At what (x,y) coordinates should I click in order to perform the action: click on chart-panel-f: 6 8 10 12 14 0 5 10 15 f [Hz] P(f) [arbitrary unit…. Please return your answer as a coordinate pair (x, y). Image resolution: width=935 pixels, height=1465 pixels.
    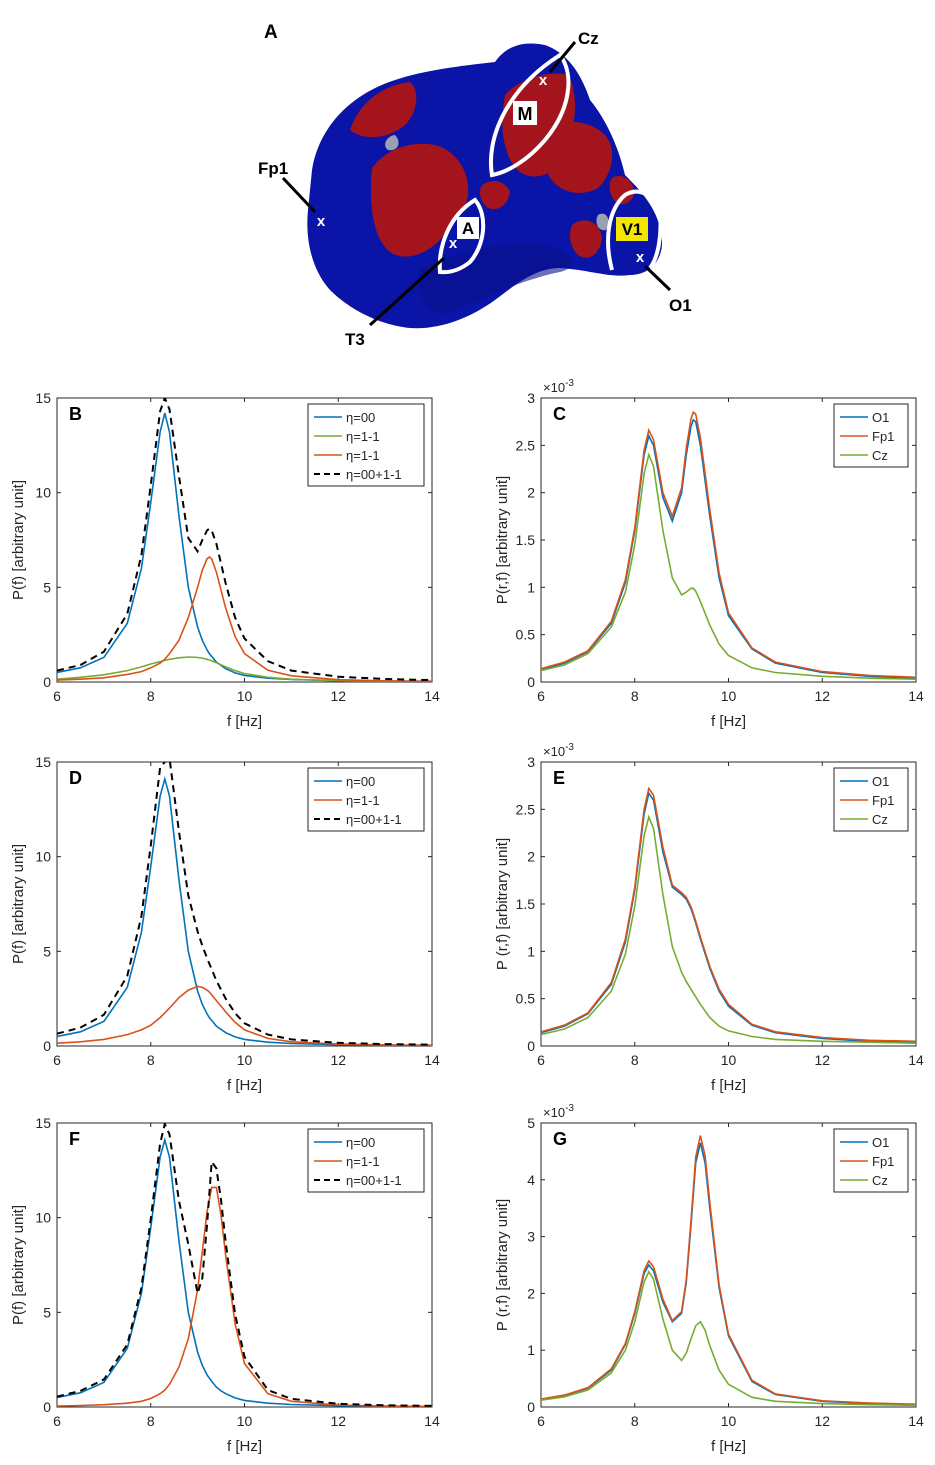
    Looking at the image, I should click on (225, 1285).